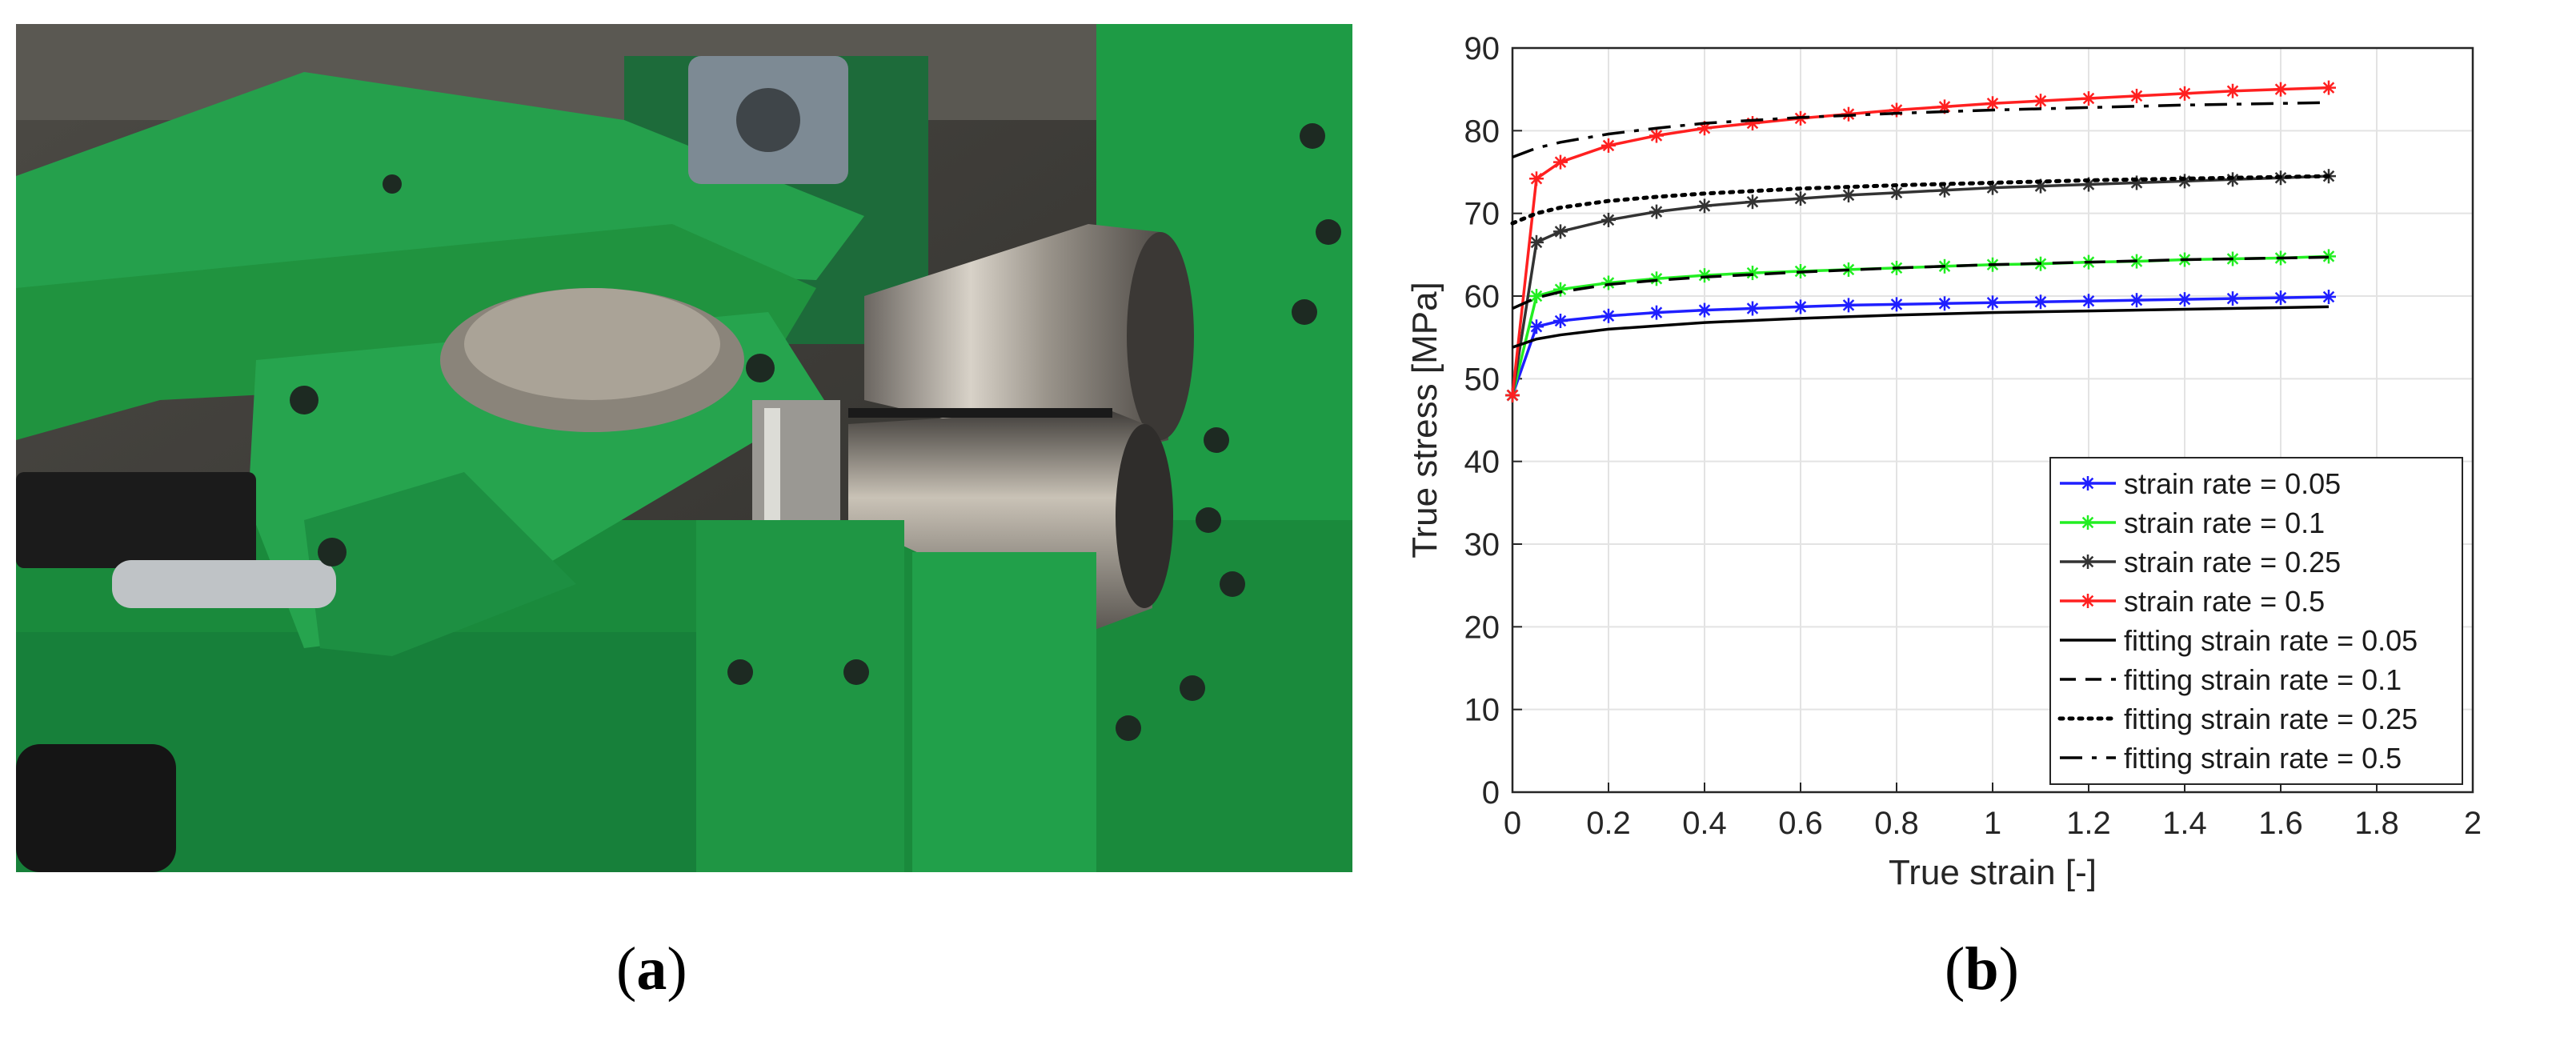  I want to click on legend-item: fitting strain rate = 0.5, so click(2231, 758).